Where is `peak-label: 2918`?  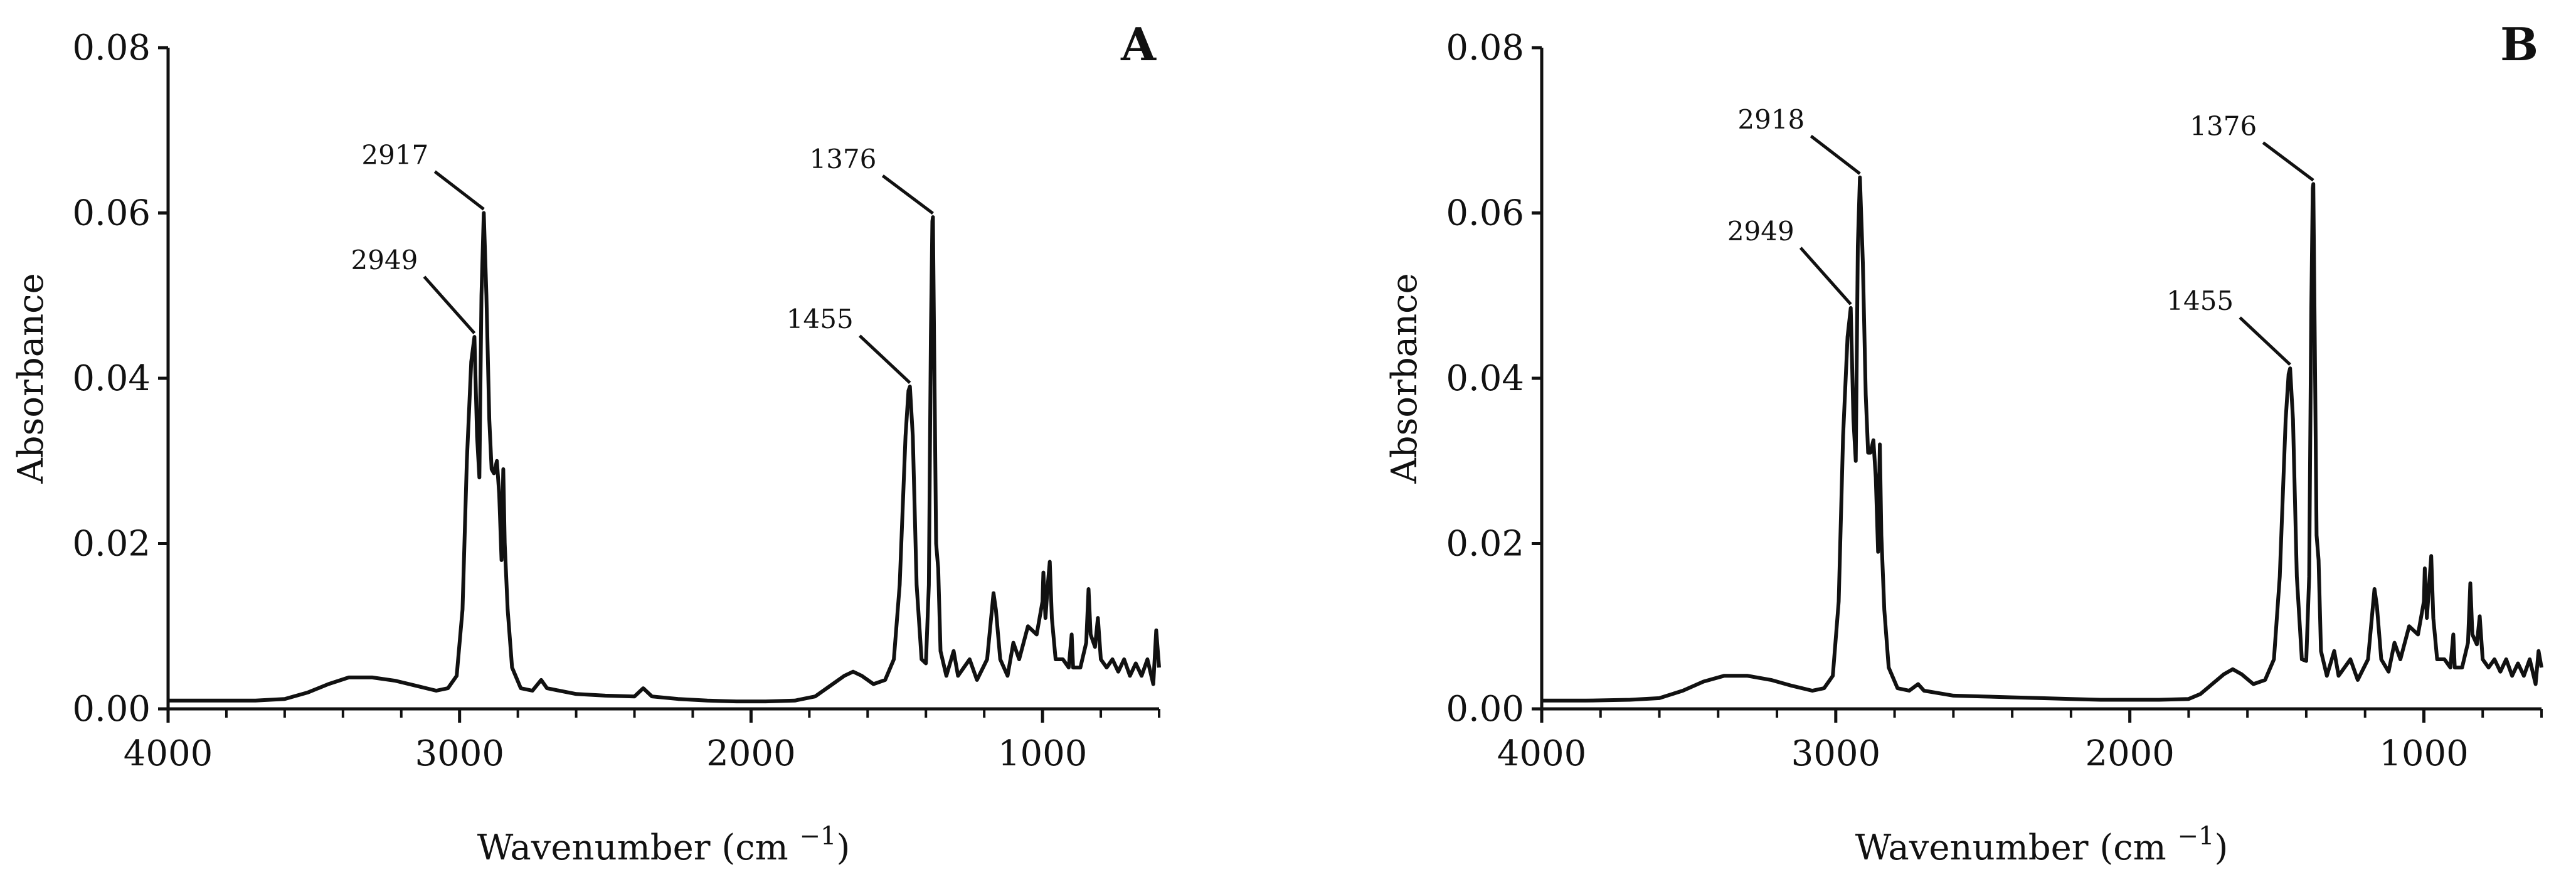 peak-label: 2918 is located at coordinates (1771, 120).